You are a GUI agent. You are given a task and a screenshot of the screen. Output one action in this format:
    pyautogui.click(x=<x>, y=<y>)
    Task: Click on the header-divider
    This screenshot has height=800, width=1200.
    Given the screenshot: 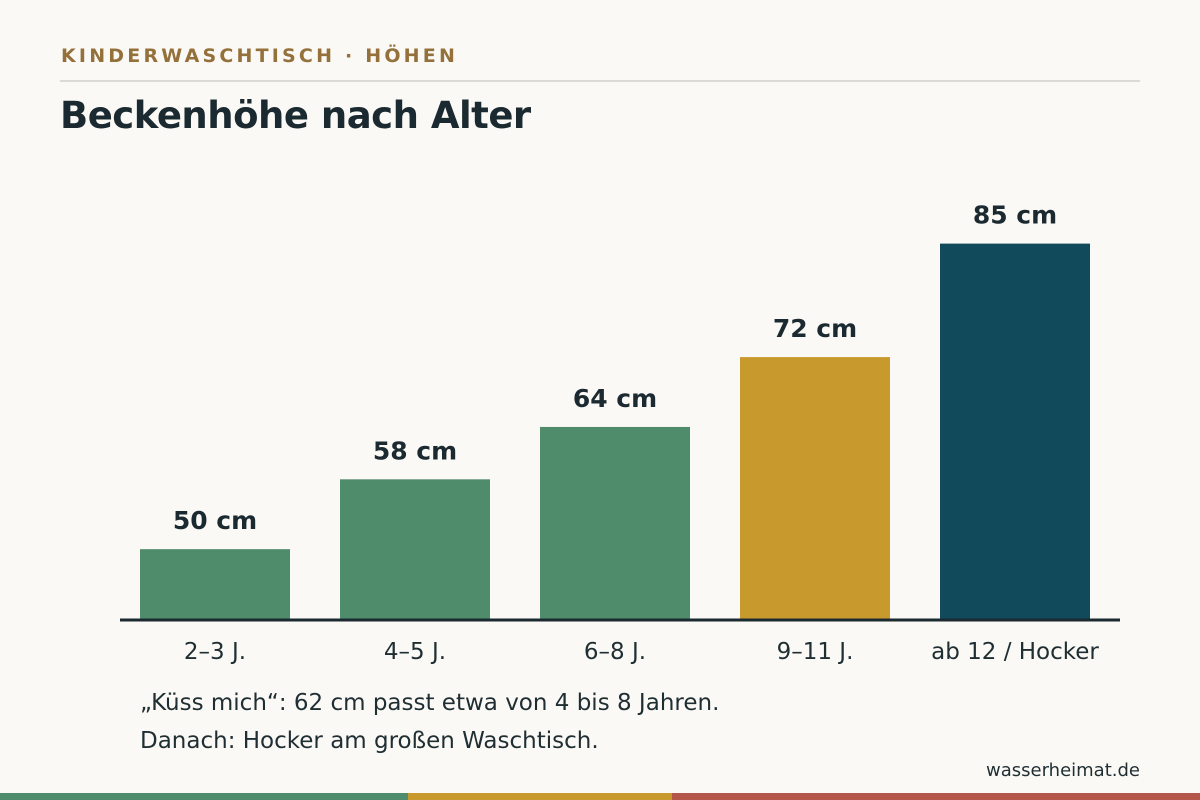 What is the action you would take?
    pyautogui.click(x=600, y=81)
    